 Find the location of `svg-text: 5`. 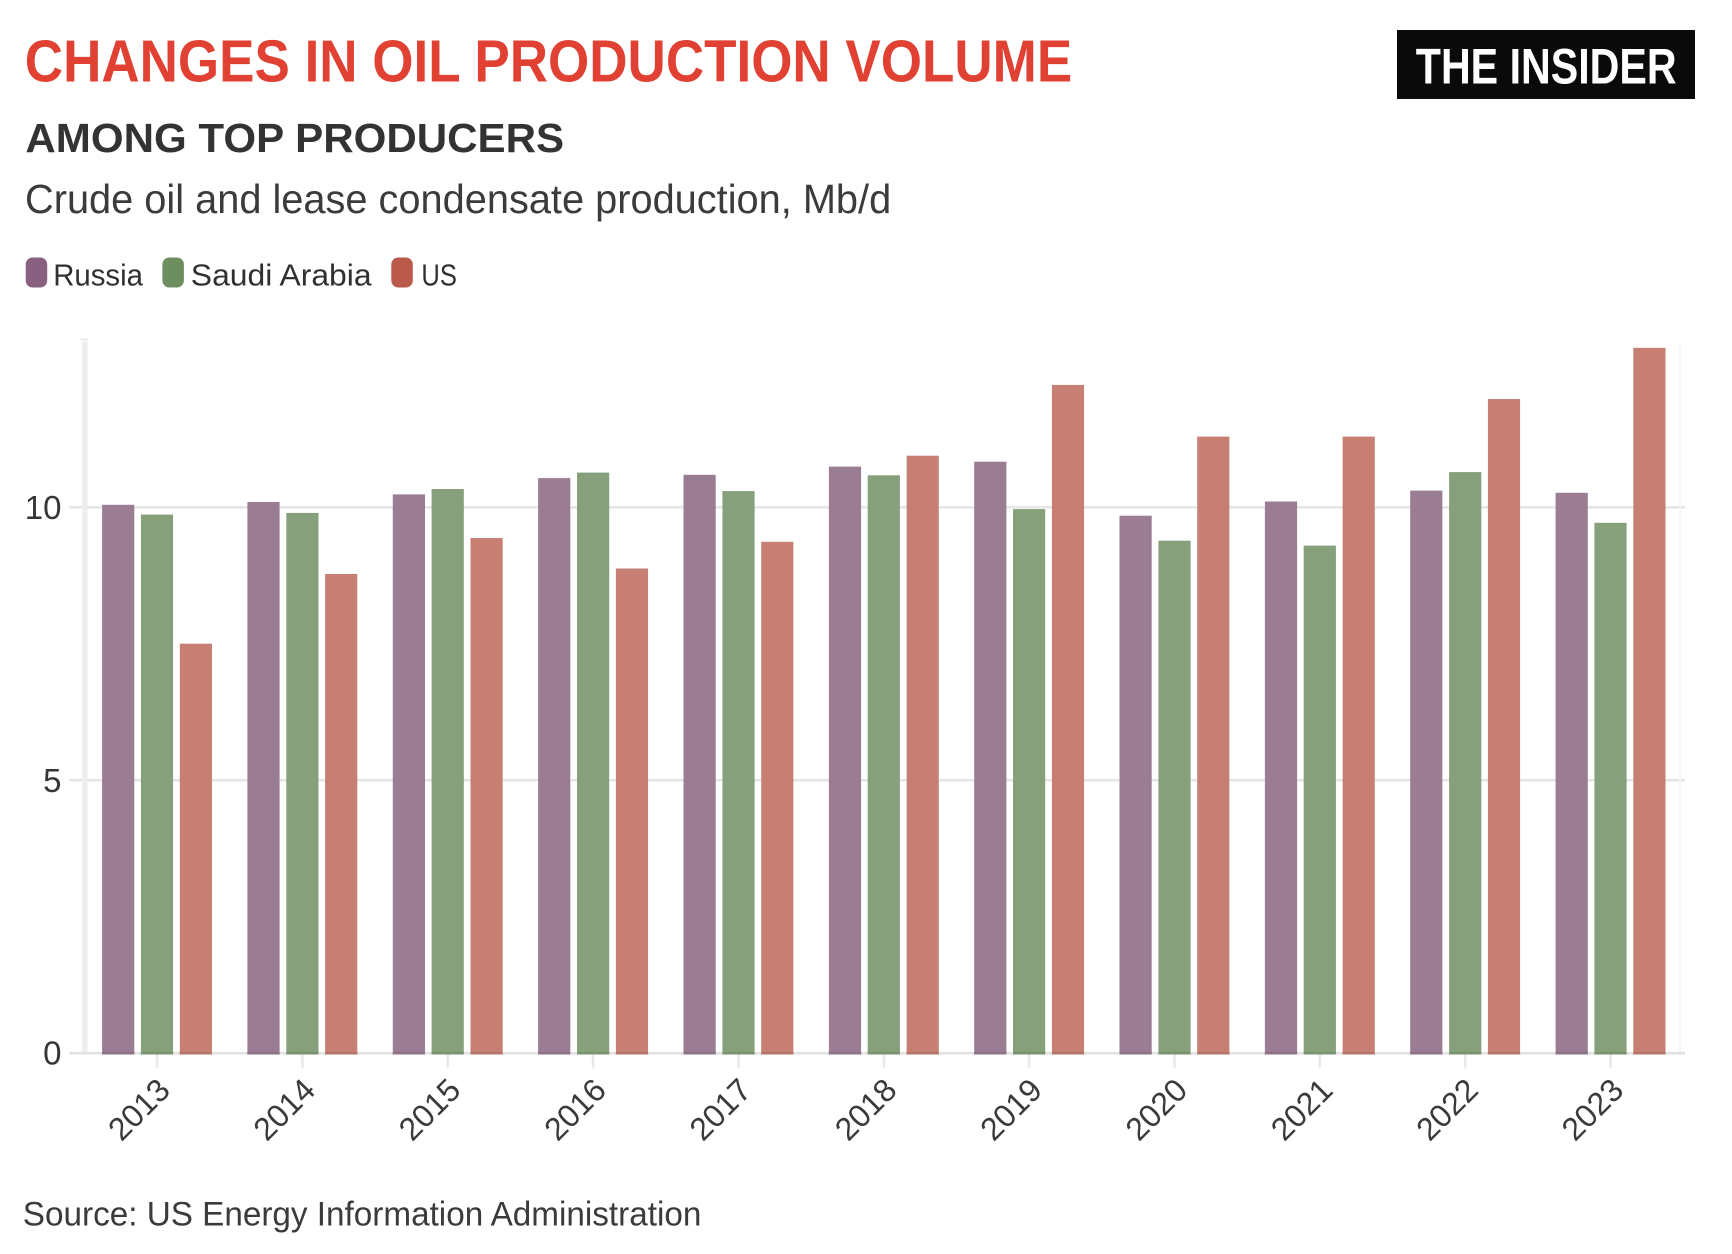

svg-text: 5 is located at coordinates (52, 780).